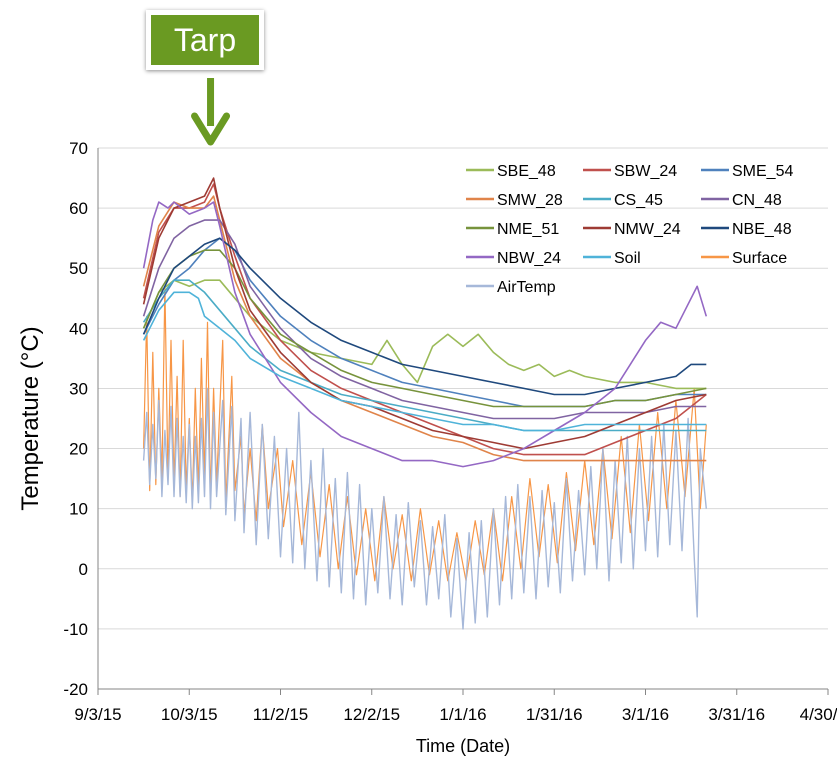  I want to click on x-tick-label: 10/3/15, so click(189, 714).